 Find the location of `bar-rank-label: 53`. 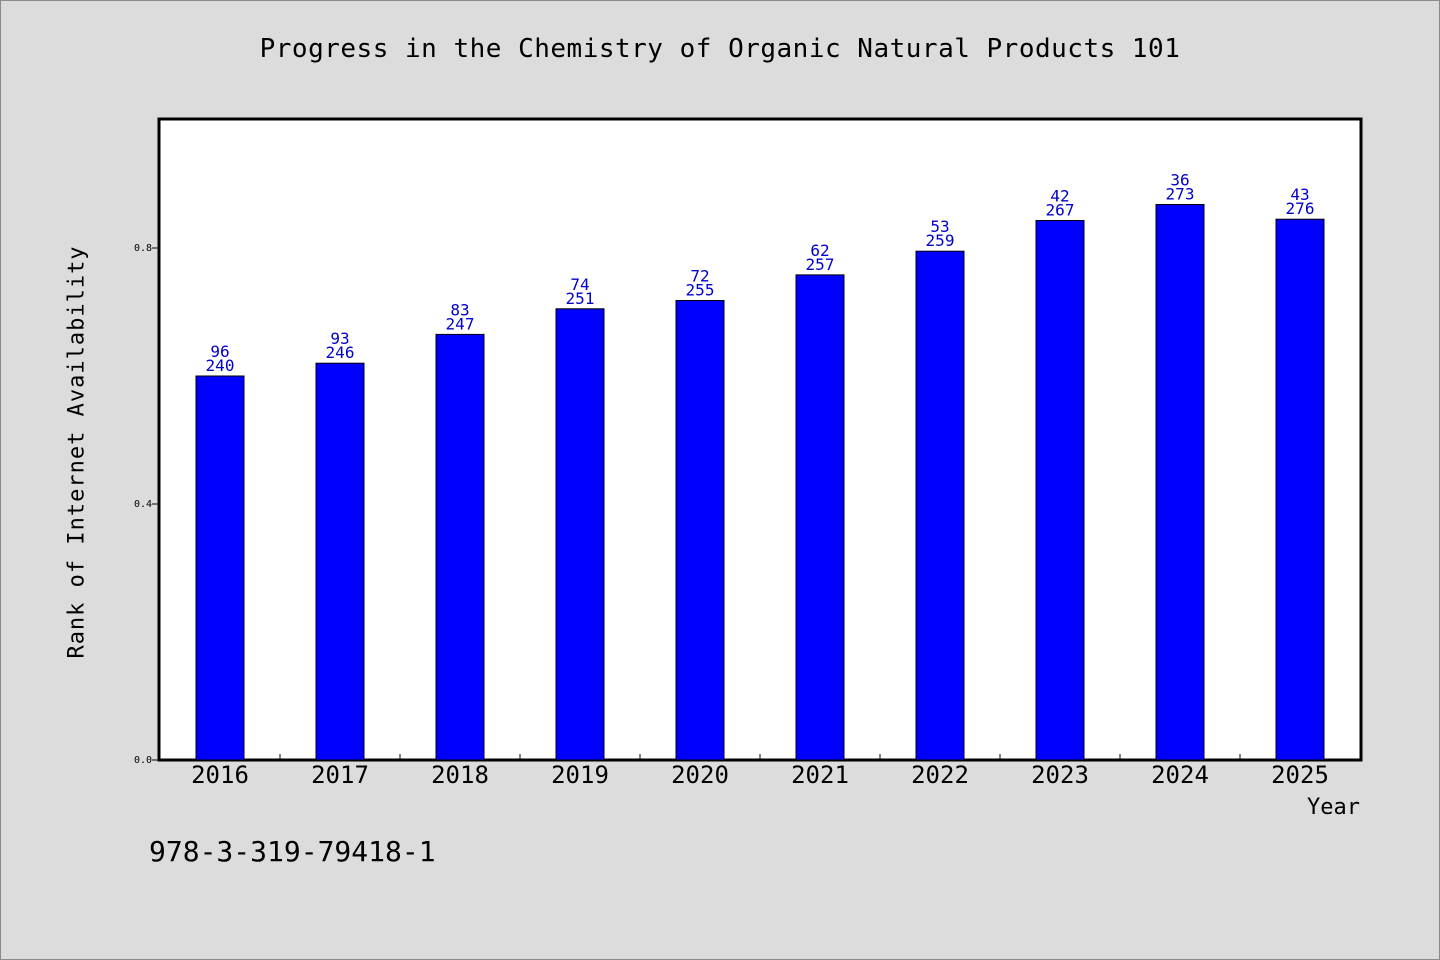

bar-rank-label: 53 is located at coordinates (939, 226).